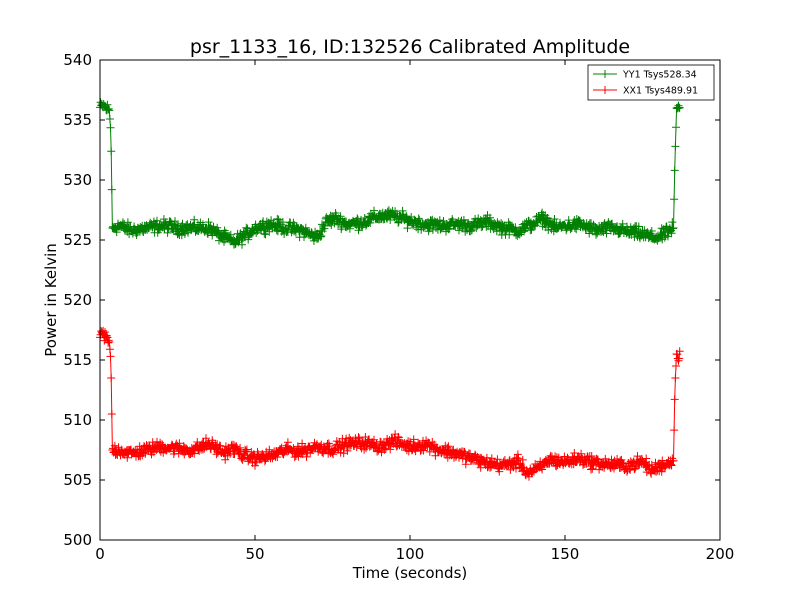 The image size is (800, 600). Describe the element at coordinates (605, 90) in the screenshot. I see `legend-marker-xx1` at that location.